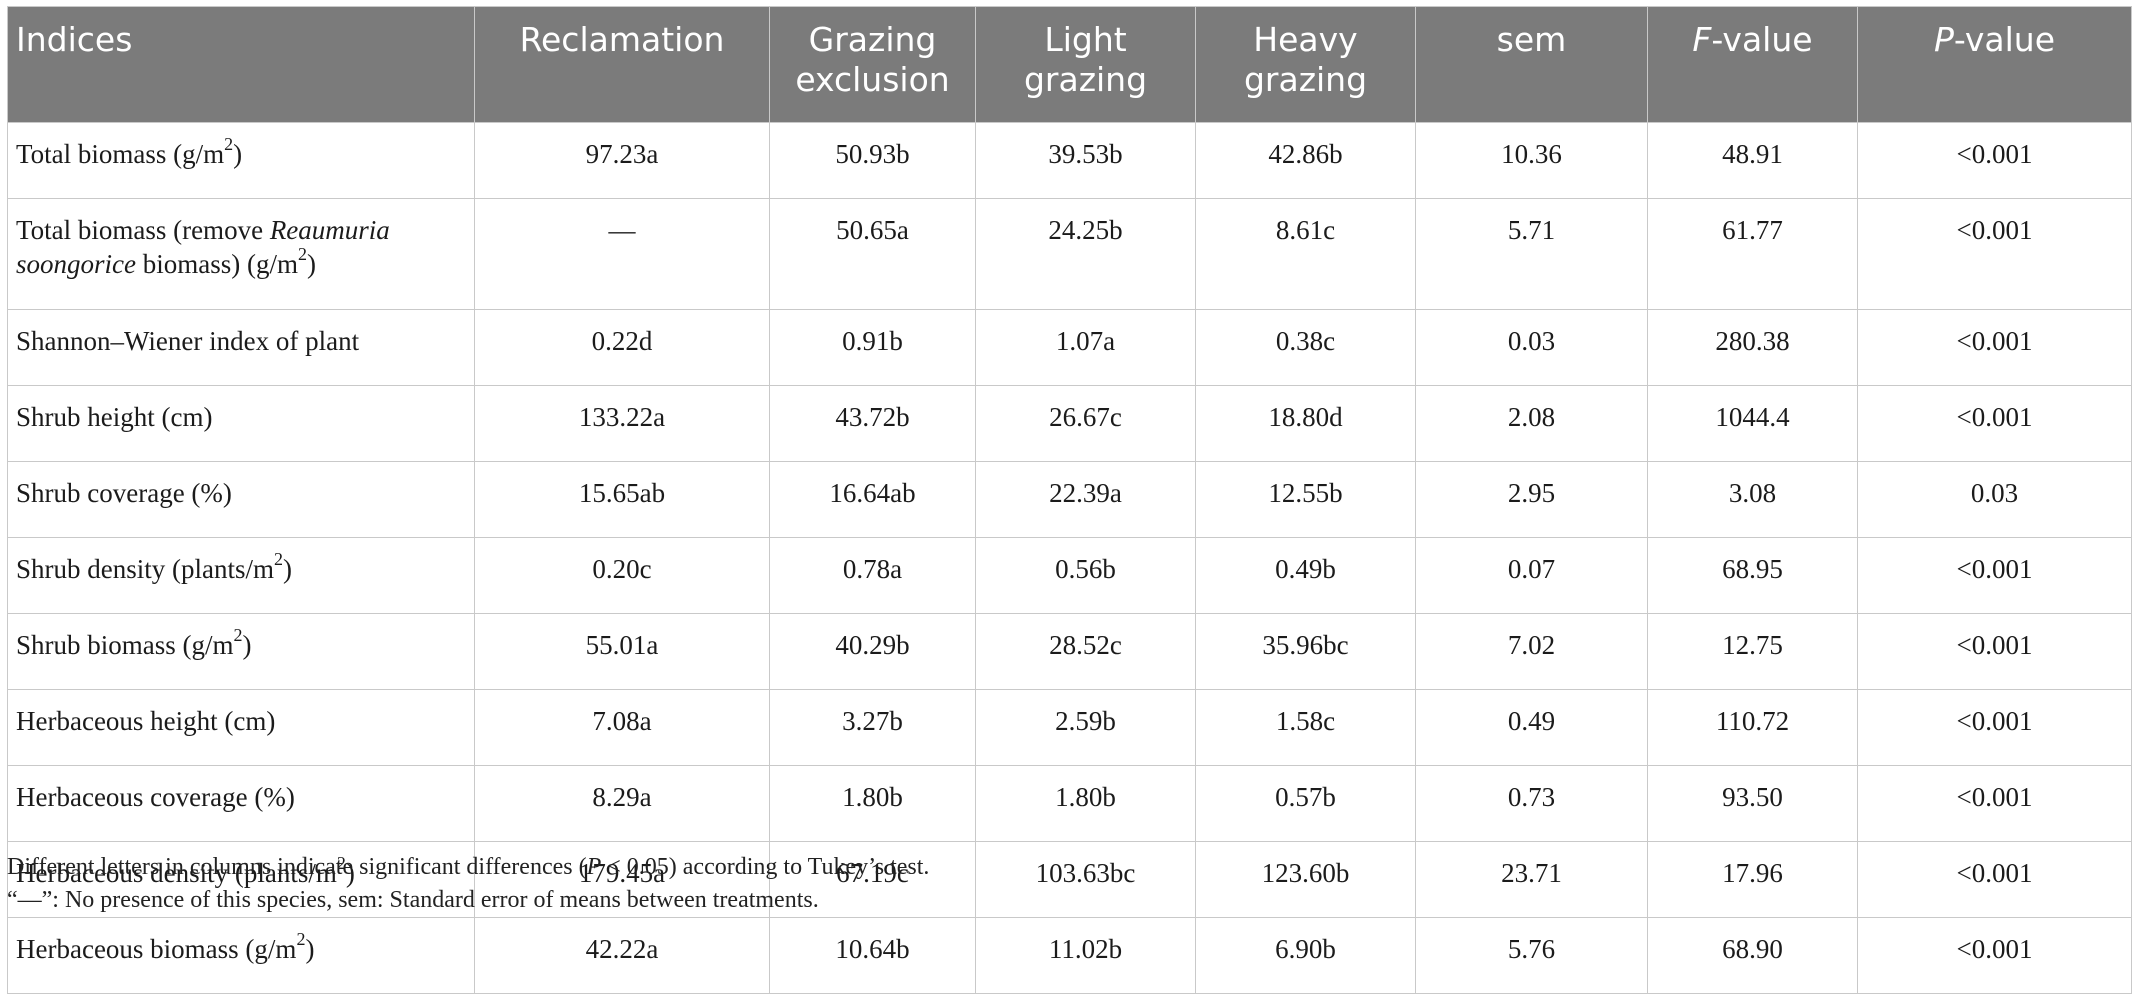  Describe the element at coordinates (872, 651) in the screenshot. I see `cell-grazing-exclusion: 40.29b` at that location.